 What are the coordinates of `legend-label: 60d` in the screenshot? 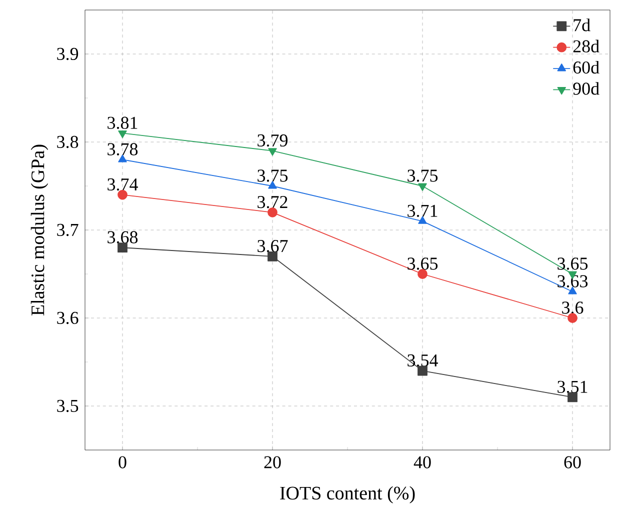 It's located at (586, 67).